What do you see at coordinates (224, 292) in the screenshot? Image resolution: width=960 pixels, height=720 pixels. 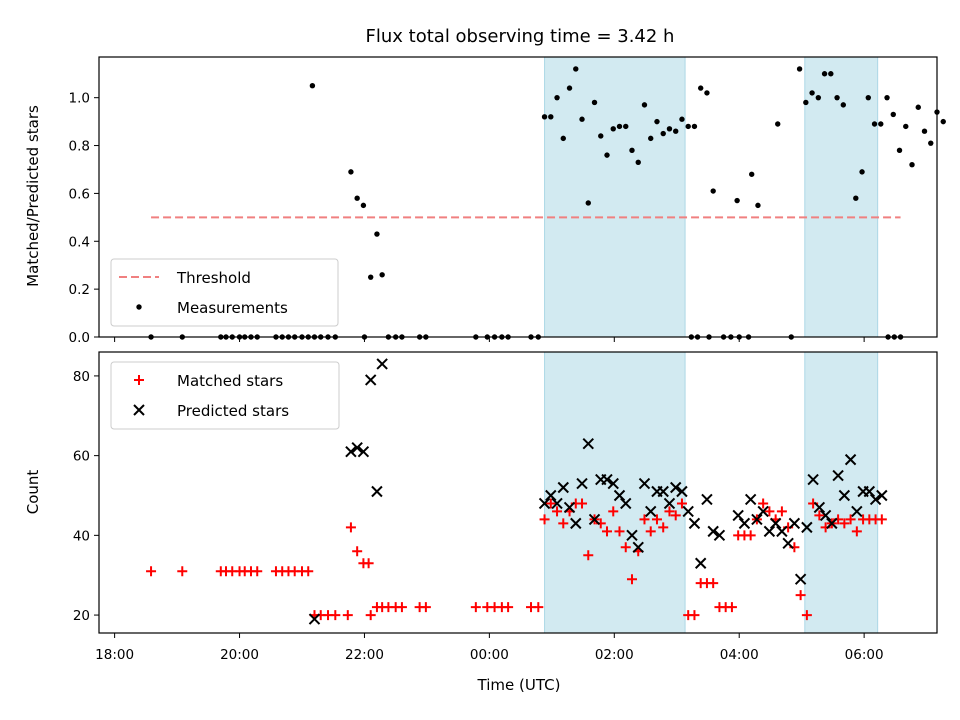 I see `legend-box` at bounding box center [224, 292].